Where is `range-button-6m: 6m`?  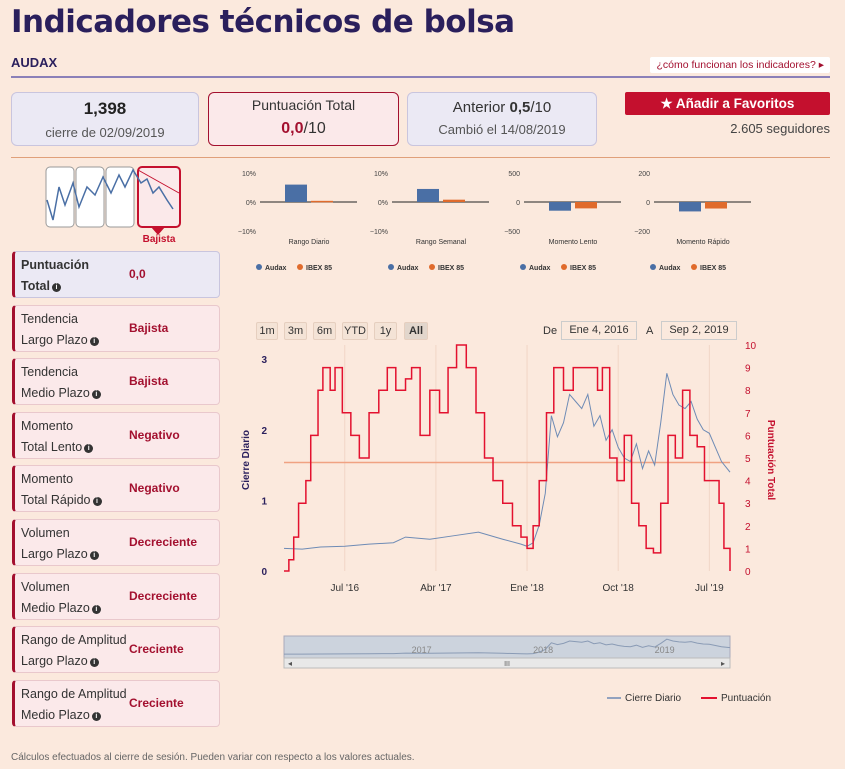 range-button-6m: 6m is located at coordinates (324, 331).